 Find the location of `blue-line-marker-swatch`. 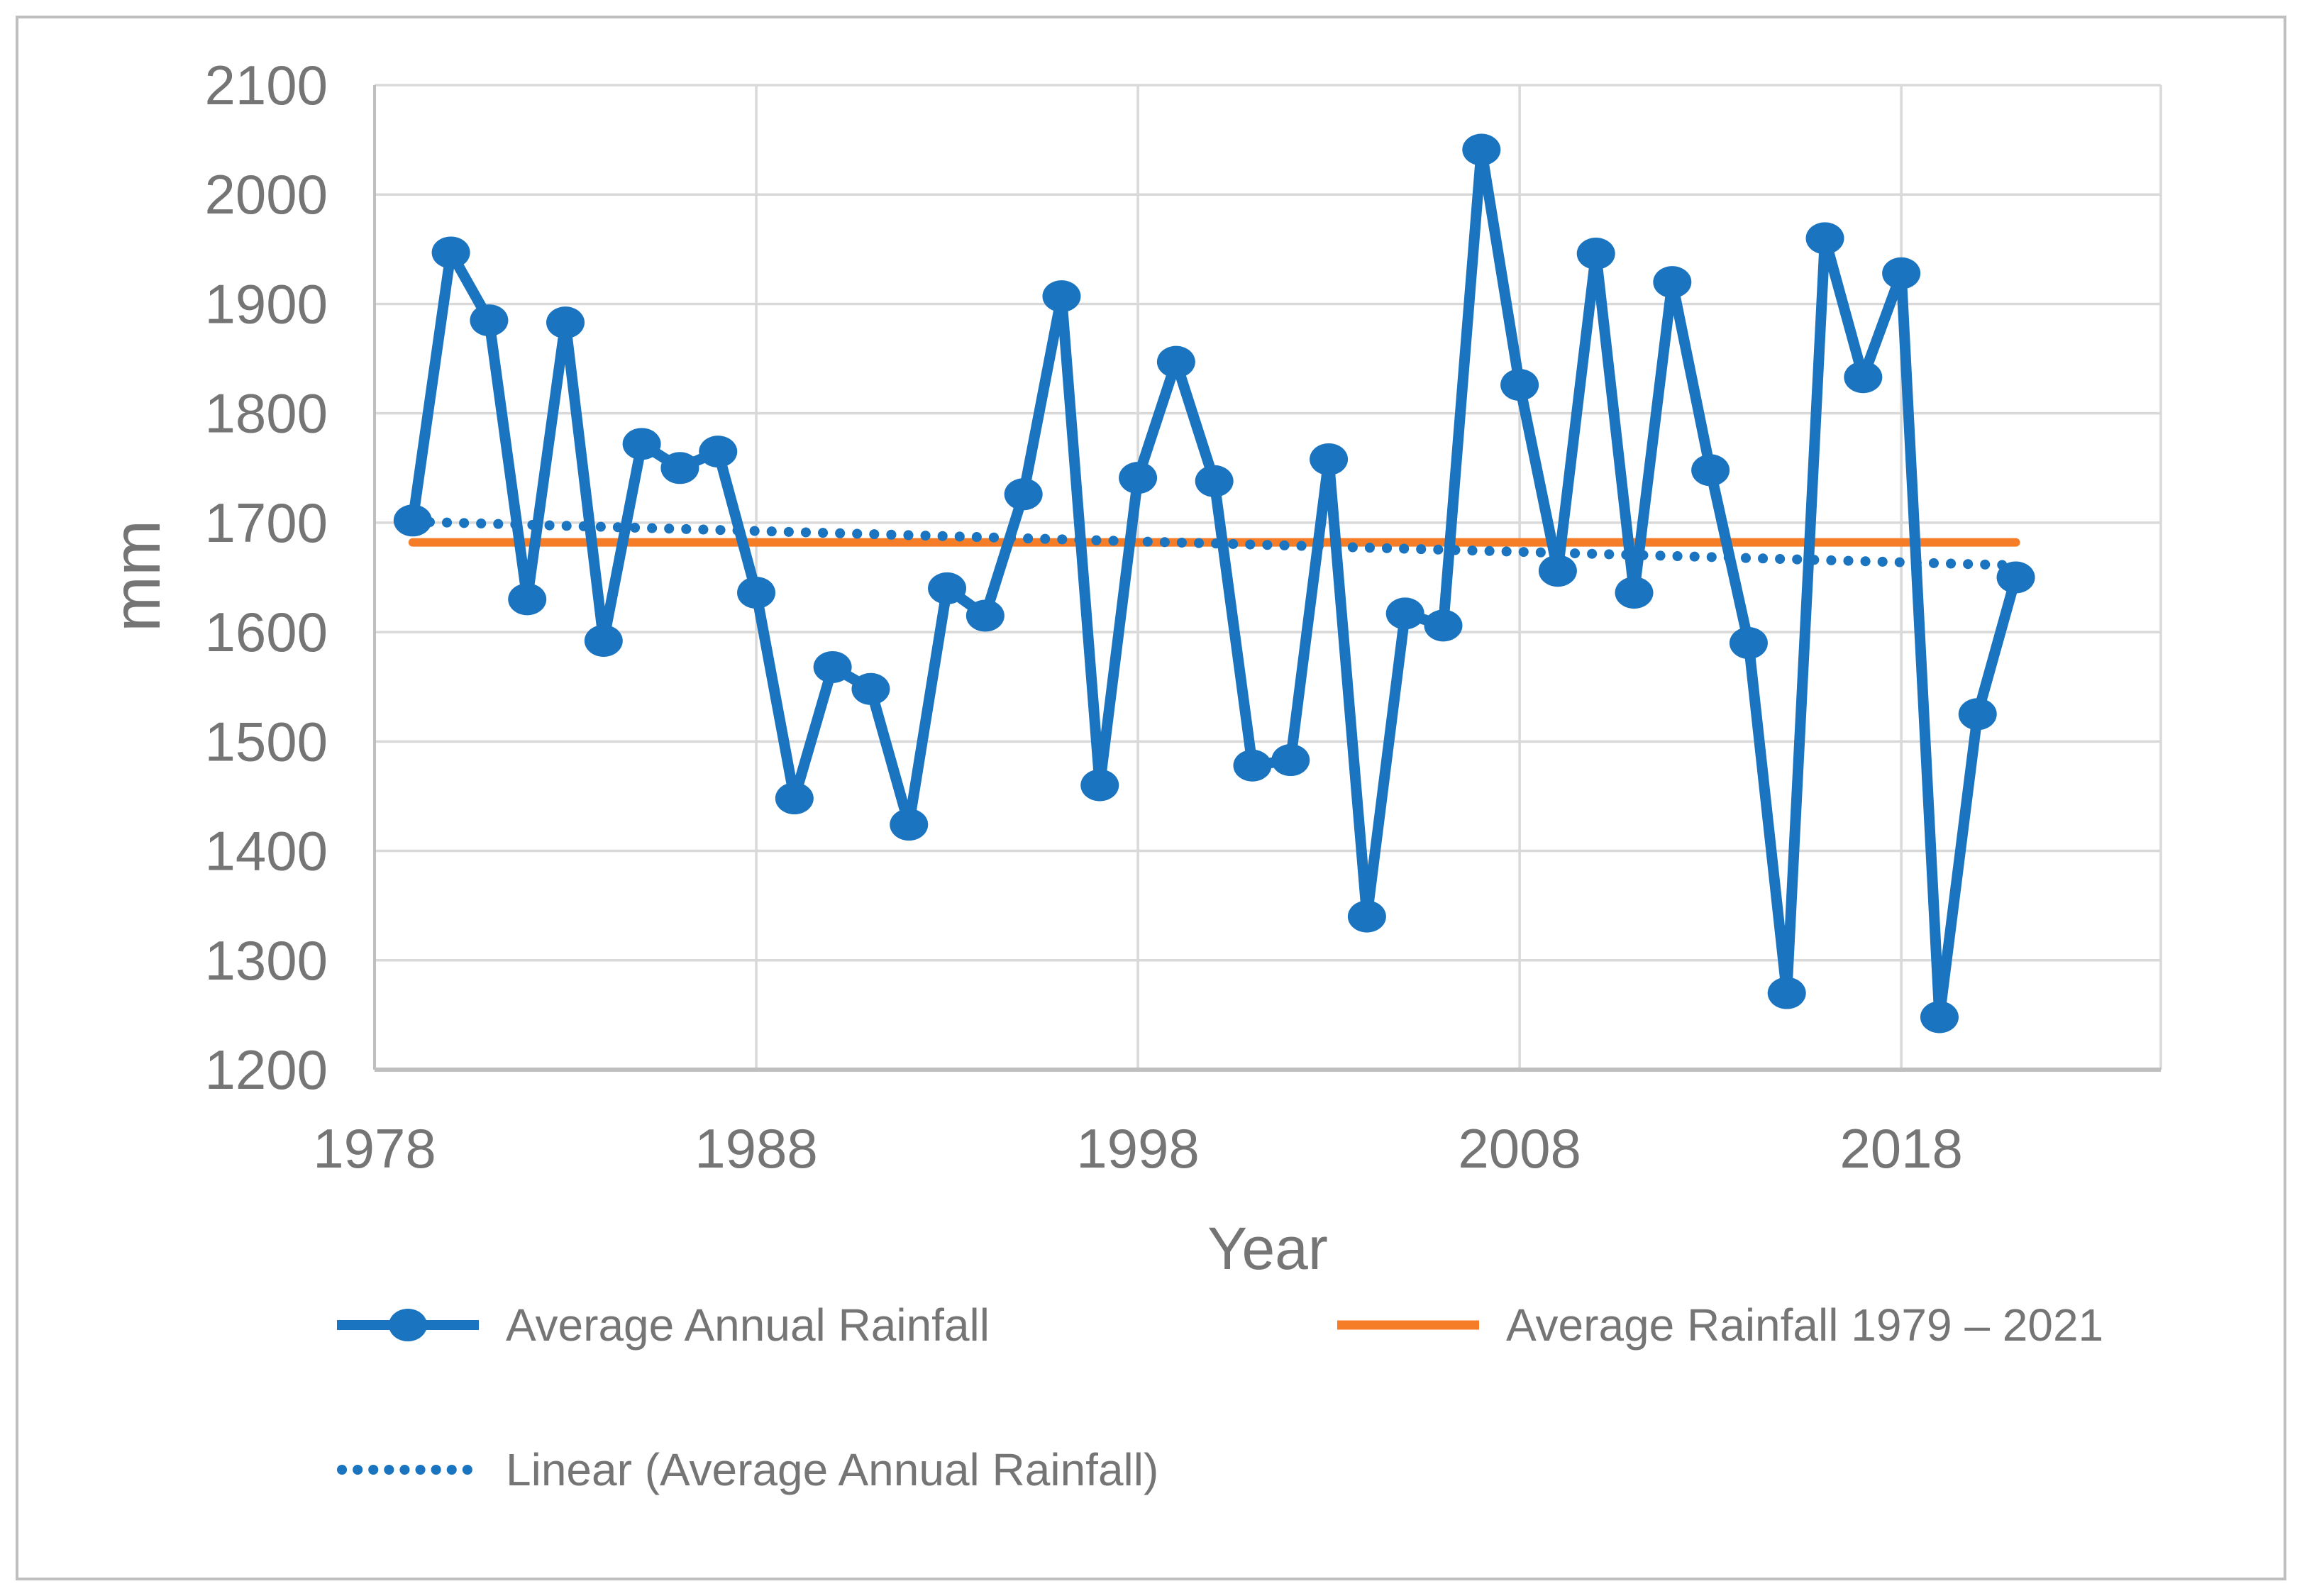

blue-line-marker-swatch is located at coordinates (408, 1325).